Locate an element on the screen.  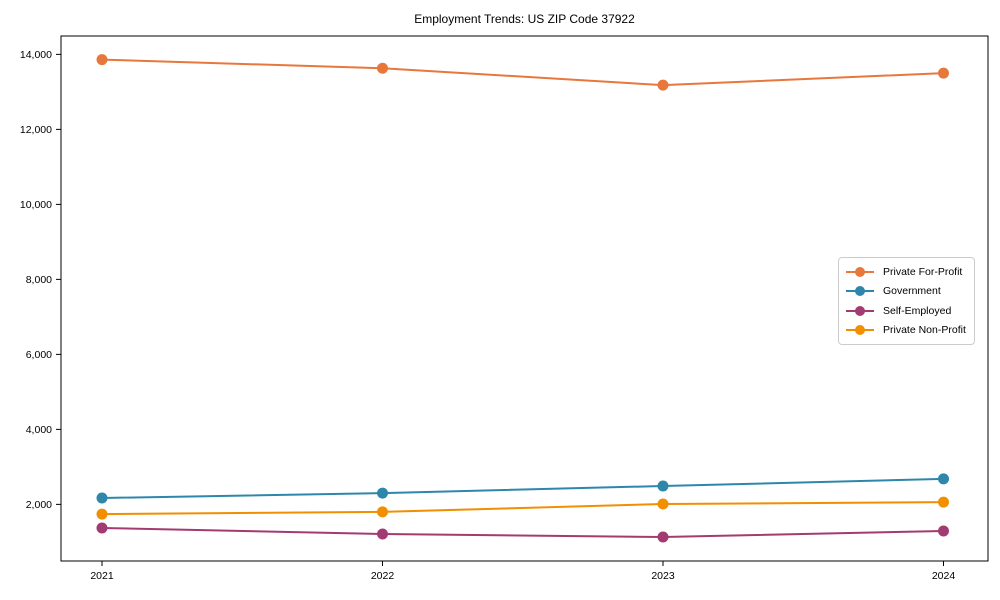
legend-item: Private Non-Profit is located at coordinates (906, 331).